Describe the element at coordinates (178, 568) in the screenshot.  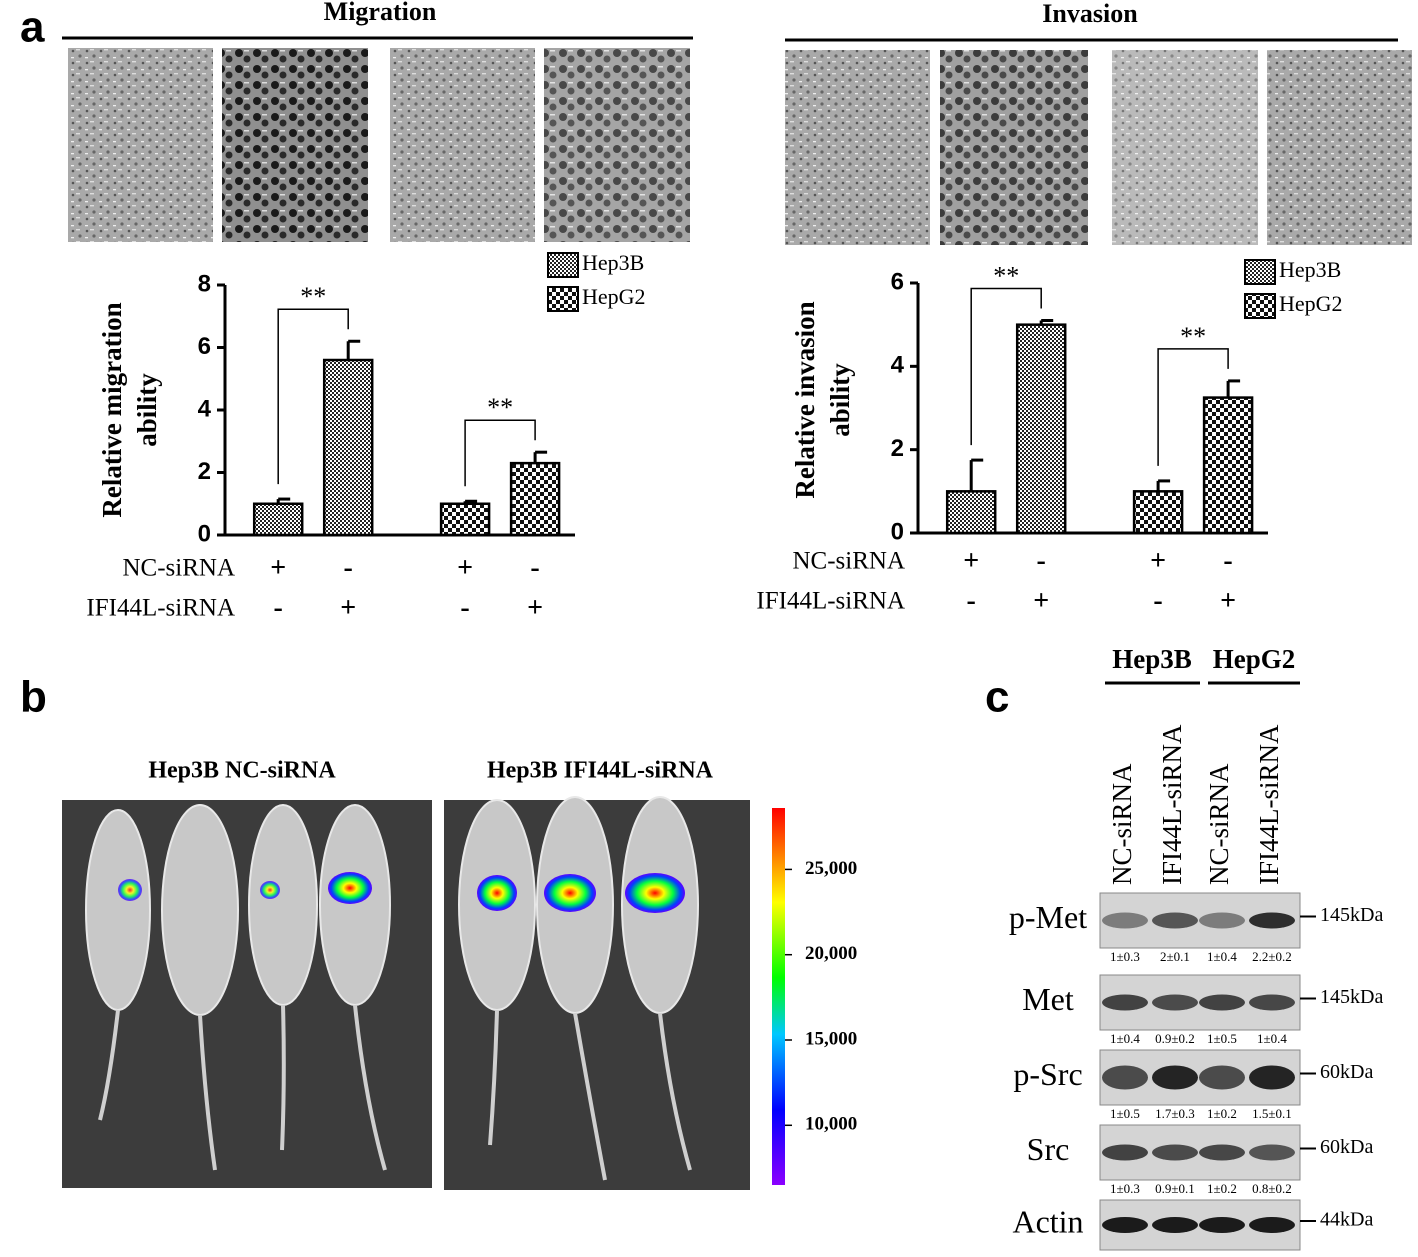
I see `condition-label: NC-siRNA` at that location.